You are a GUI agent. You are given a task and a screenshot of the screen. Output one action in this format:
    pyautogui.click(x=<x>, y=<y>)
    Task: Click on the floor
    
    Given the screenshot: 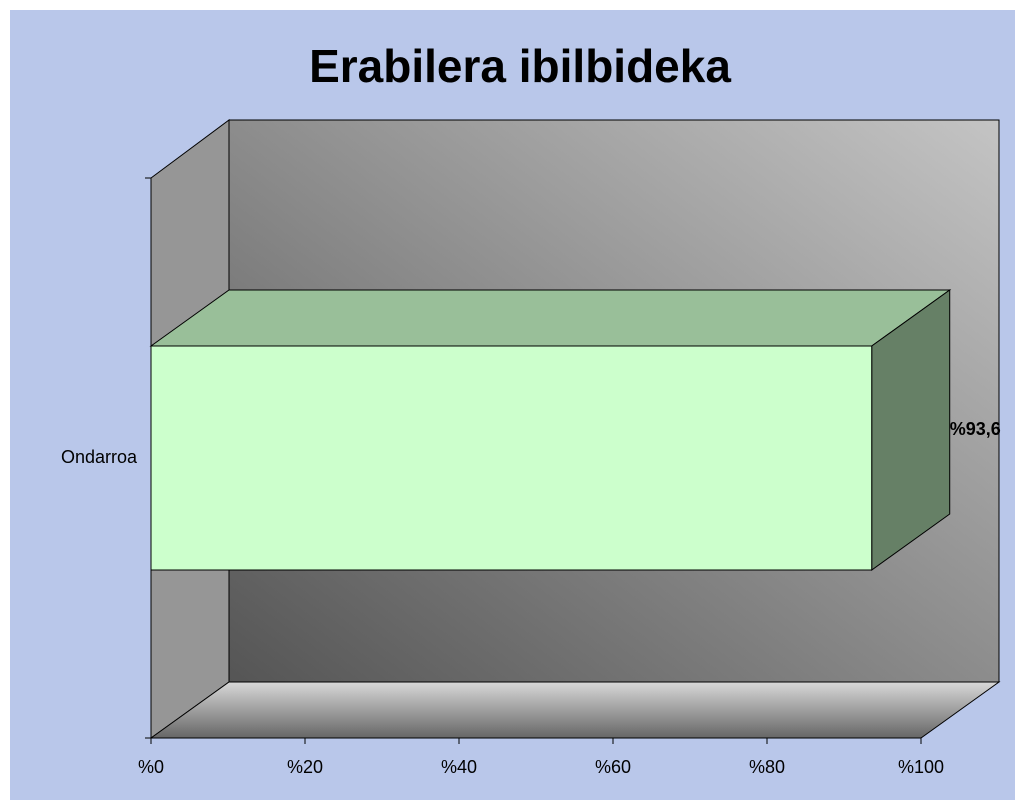 What is the action you would take?
    pyautogui.click(x=575, y=710)
    